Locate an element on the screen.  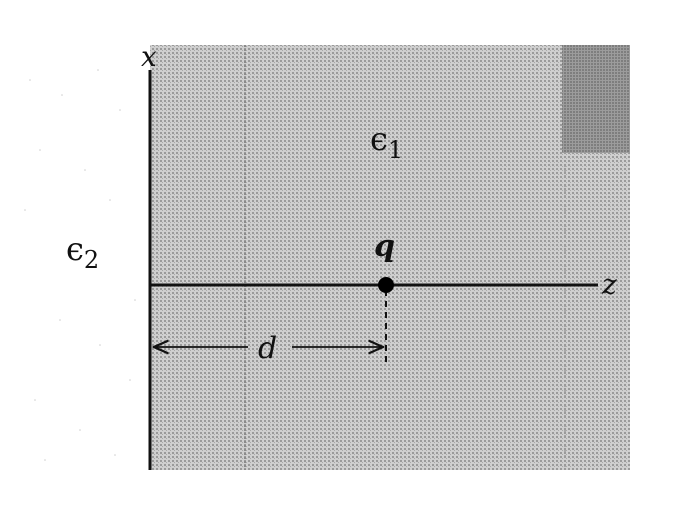
region-epsilon-2-speckle is located at coordinates (80, 265).